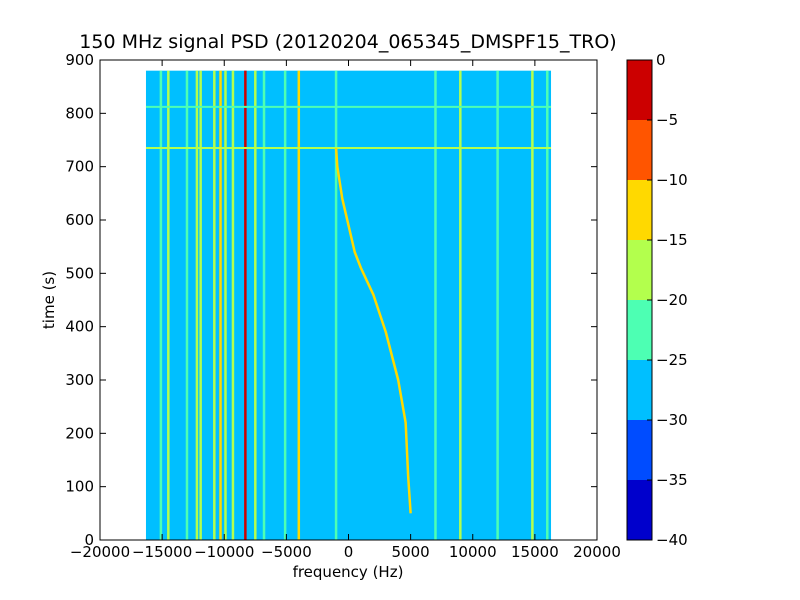  I want to click on colorbar-tick-label: −5, so click(667, 120).